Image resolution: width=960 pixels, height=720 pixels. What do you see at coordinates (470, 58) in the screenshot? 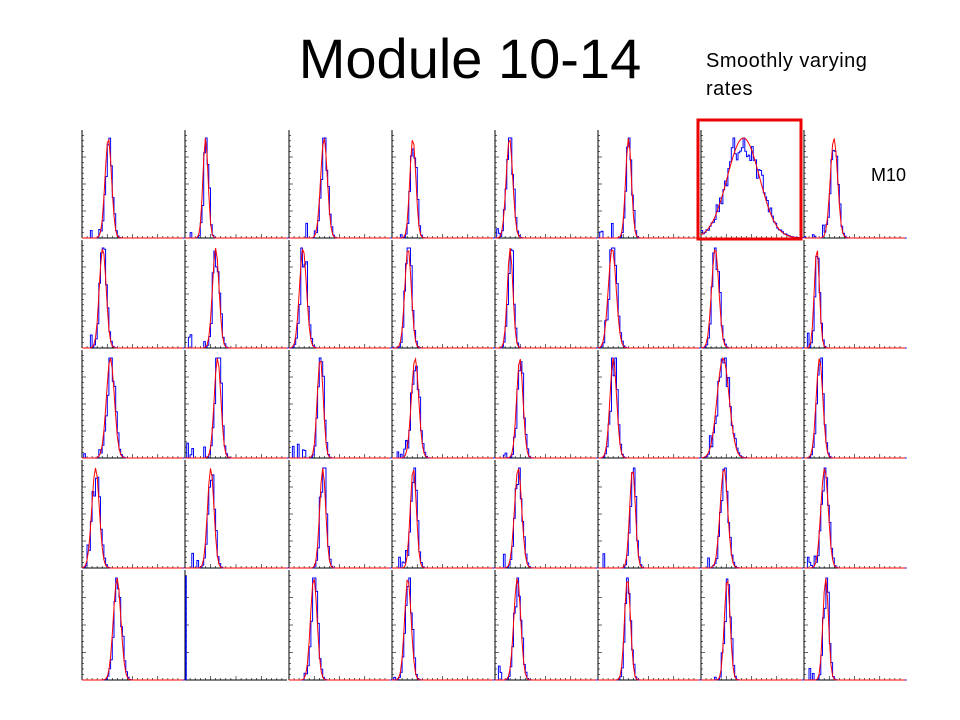
I see `slide-title: Module 10-14` at bounding box center [470, 58].